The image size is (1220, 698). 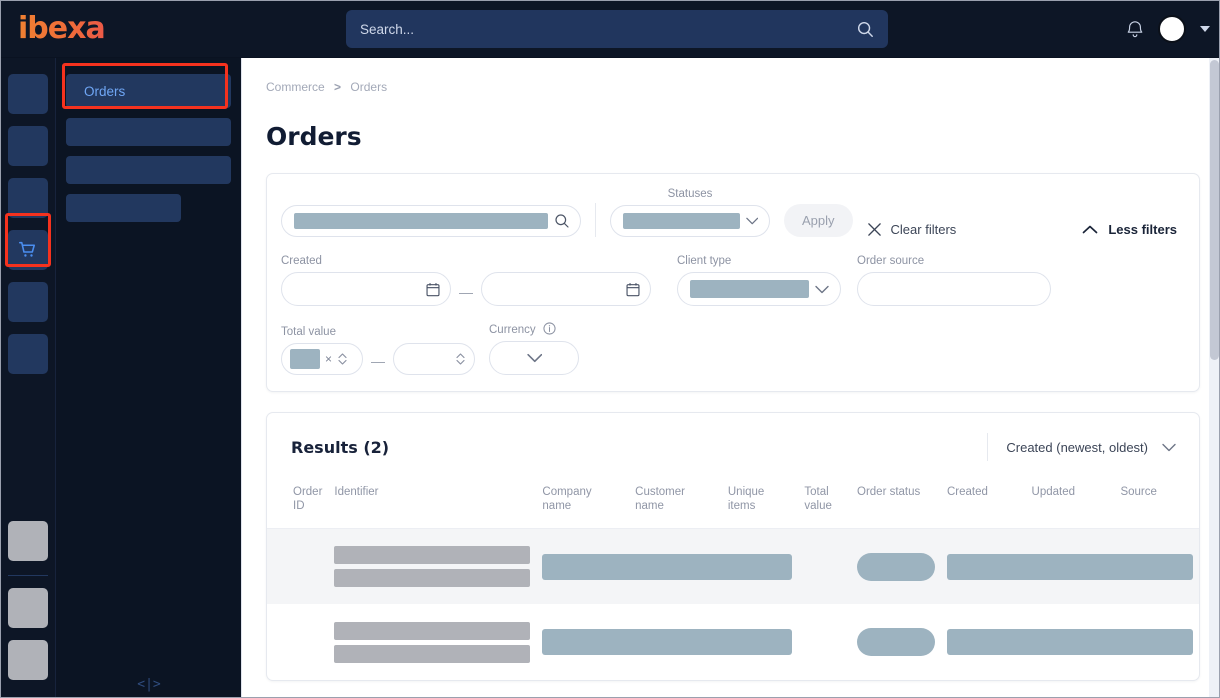 I want to click on sort-dropdown: Created (newest, oldest), so click(x=1082, y=447).